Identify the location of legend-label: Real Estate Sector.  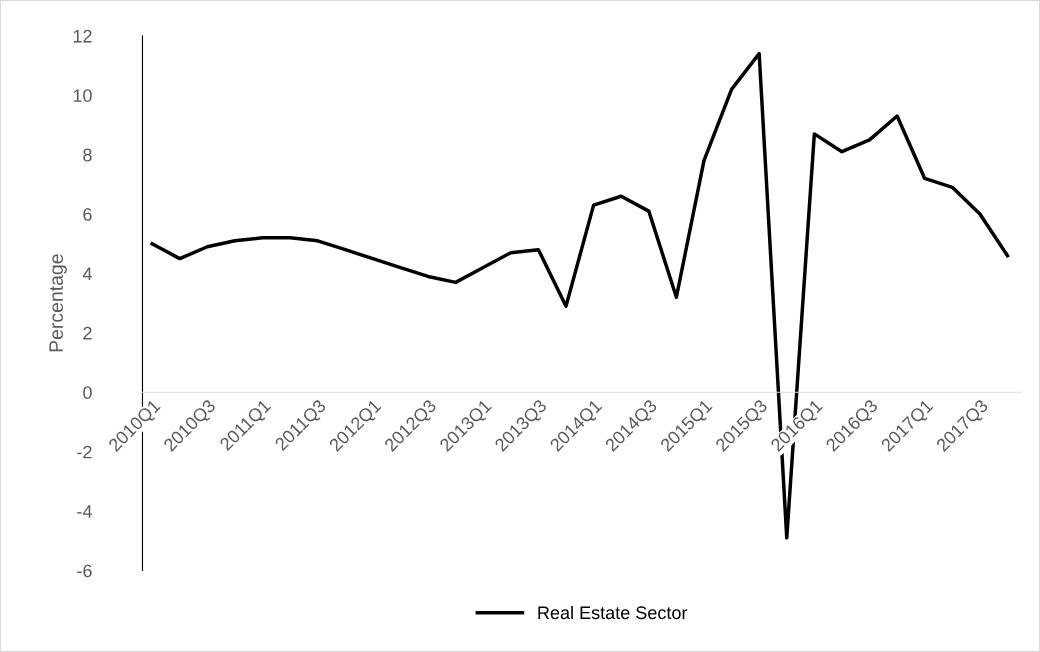
(613, 612).